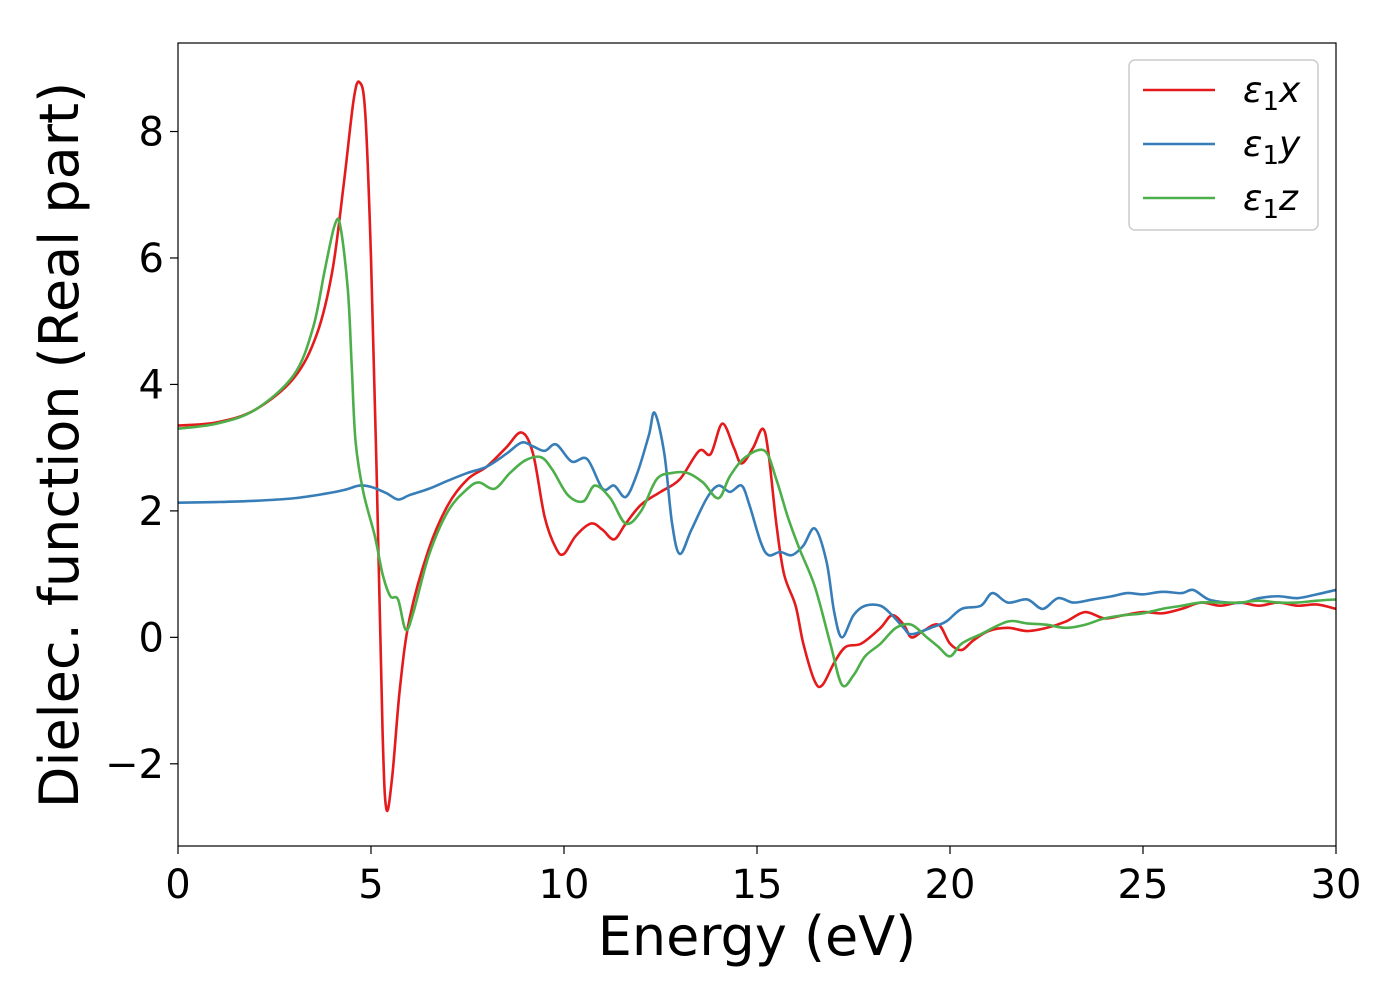 Image resolution: width=1400 pixels, height=1000 pixels. I want to click on x-tick-label: 5, so click(370, 885).